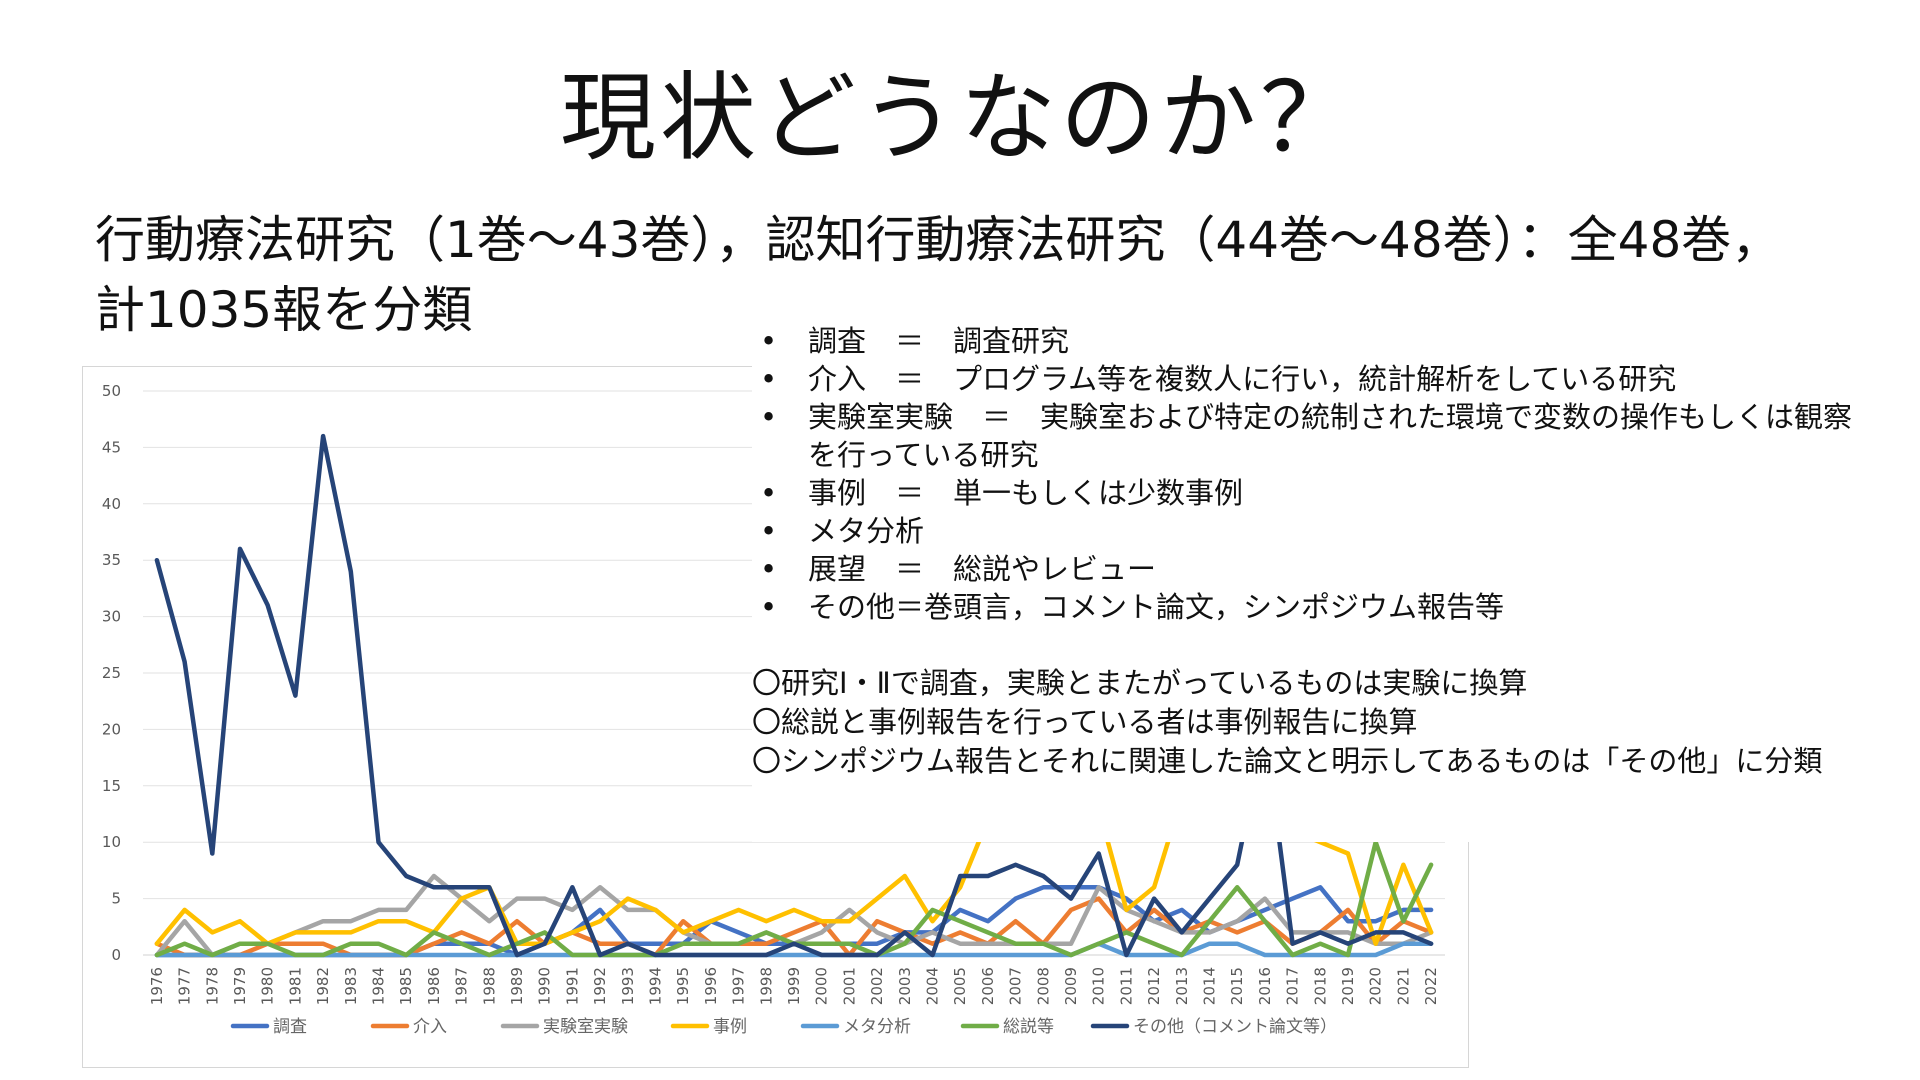 This screenshot has width=1920, height=1080. I want to click on x-tick-label: 2021, so click(1403, 986).